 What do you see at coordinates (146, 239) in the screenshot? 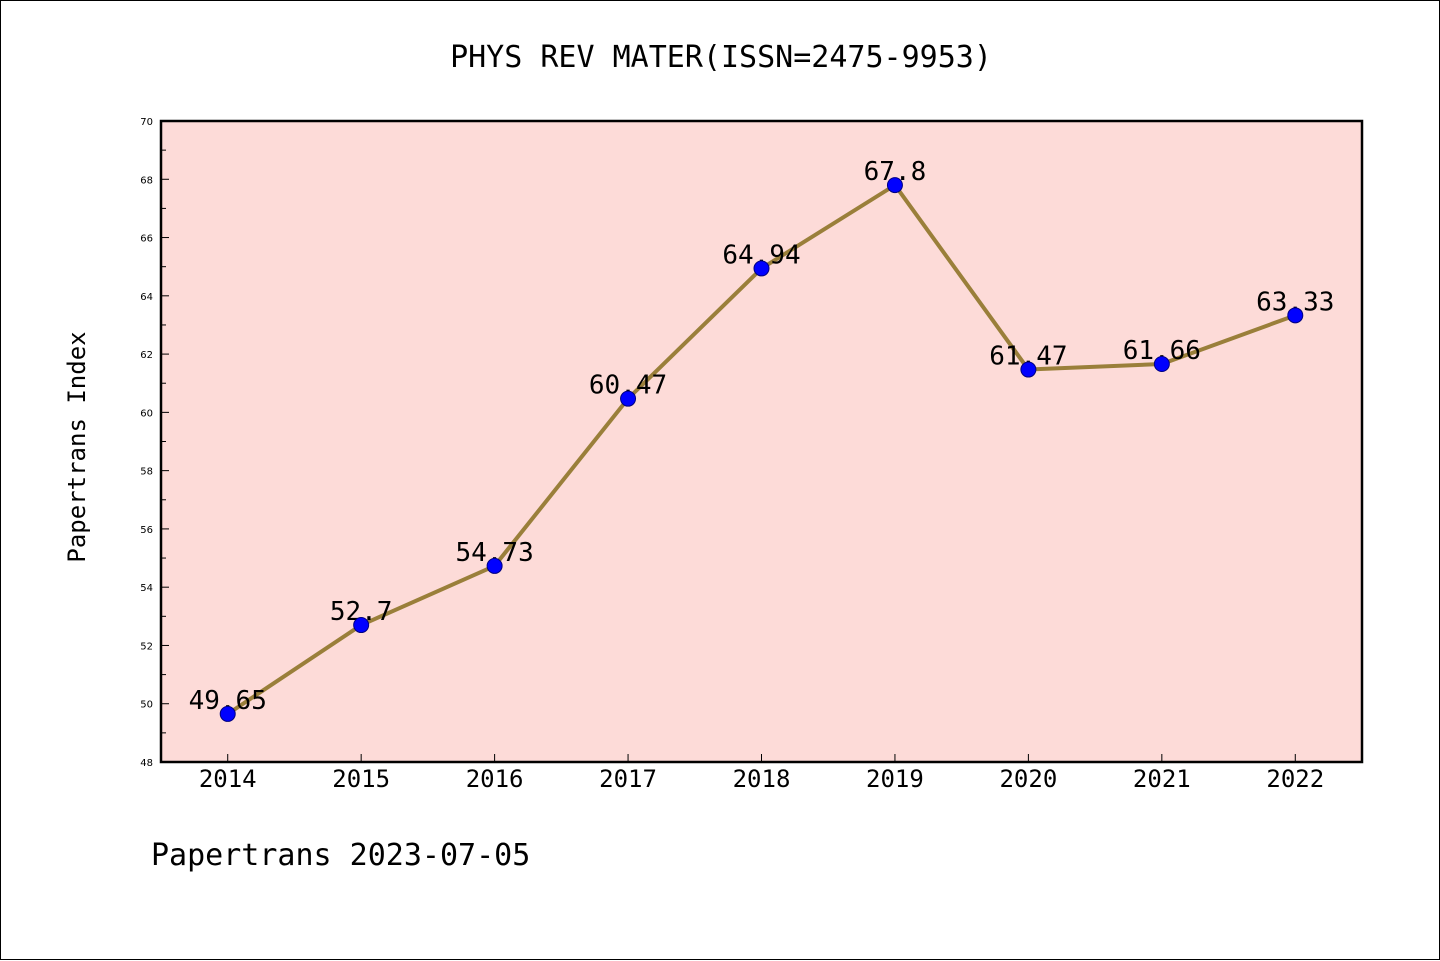
I see `y-tick-label: 66` at bounding box center [146, 239].